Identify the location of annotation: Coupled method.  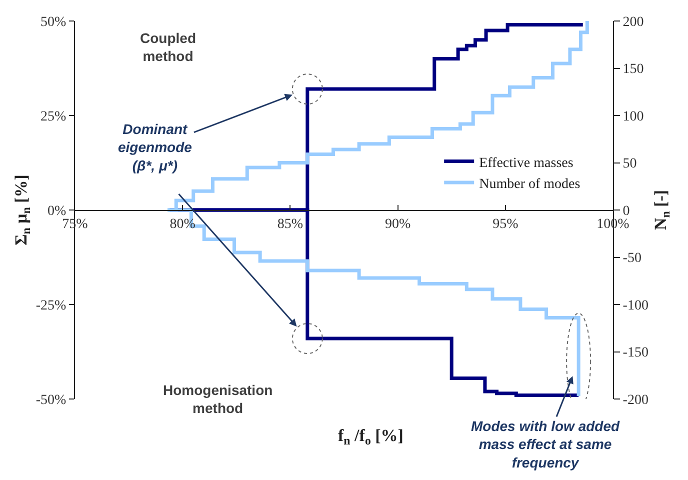
(168, 47).